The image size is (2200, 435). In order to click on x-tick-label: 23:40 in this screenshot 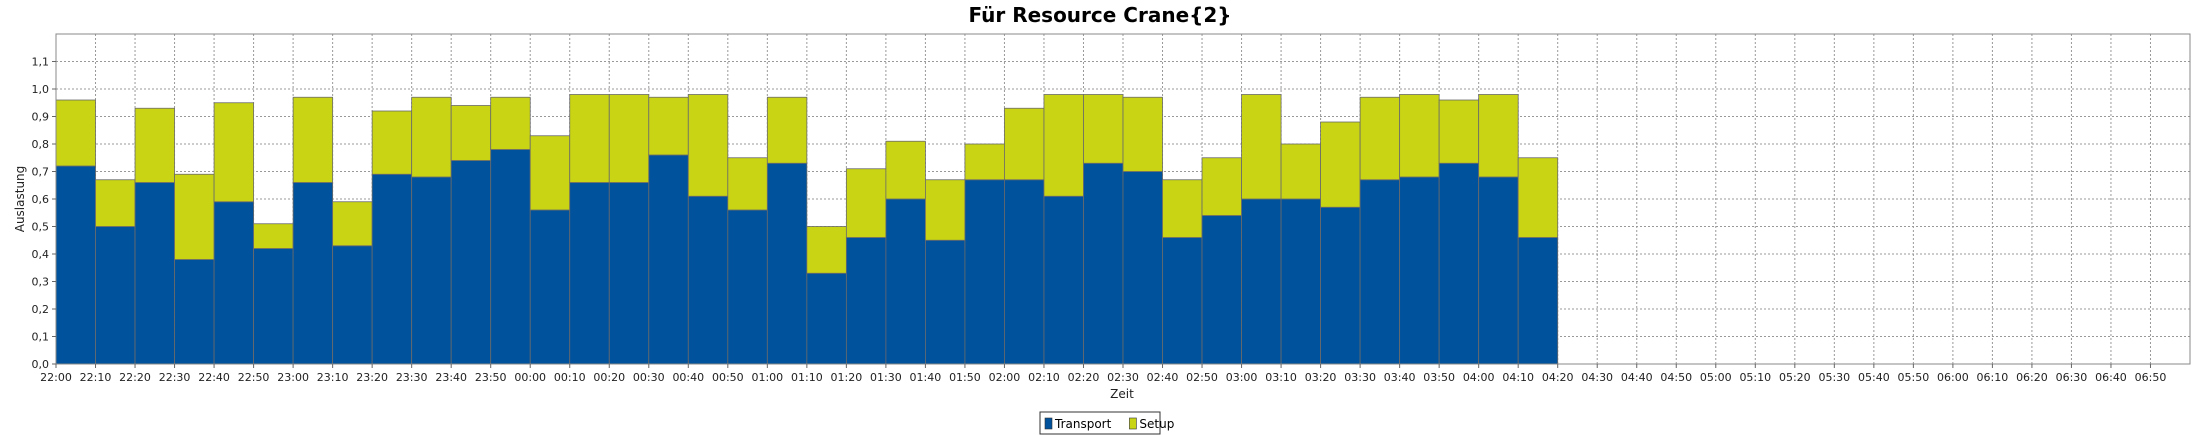, I will do `click(451, 377)`.